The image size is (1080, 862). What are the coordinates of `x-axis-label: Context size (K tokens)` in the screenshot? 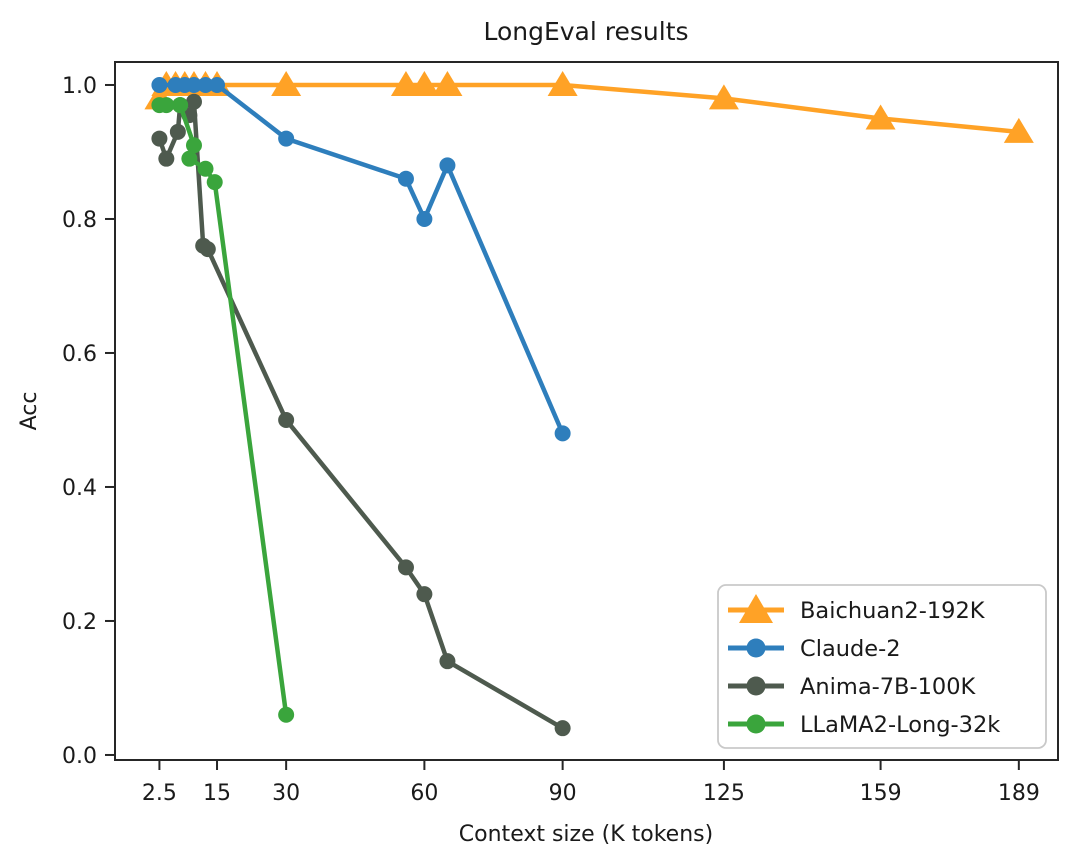 It's located at (586, 834).